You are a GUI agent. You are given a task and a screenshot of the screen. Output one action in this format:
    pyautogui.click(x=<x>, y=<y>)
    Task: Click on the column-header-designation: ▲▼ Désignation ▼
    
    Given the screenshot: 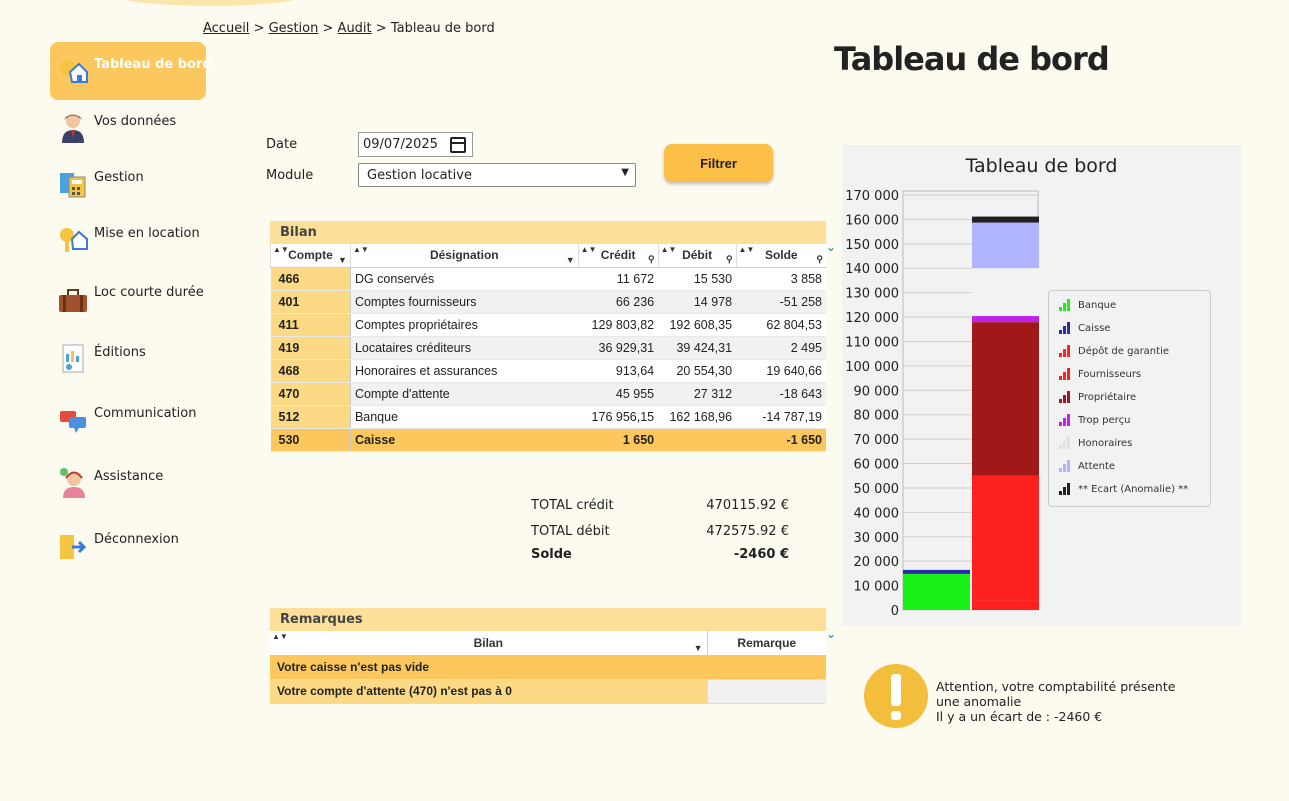 What is the action you would take?
    pyautogui.click(x=464, y=256)
    